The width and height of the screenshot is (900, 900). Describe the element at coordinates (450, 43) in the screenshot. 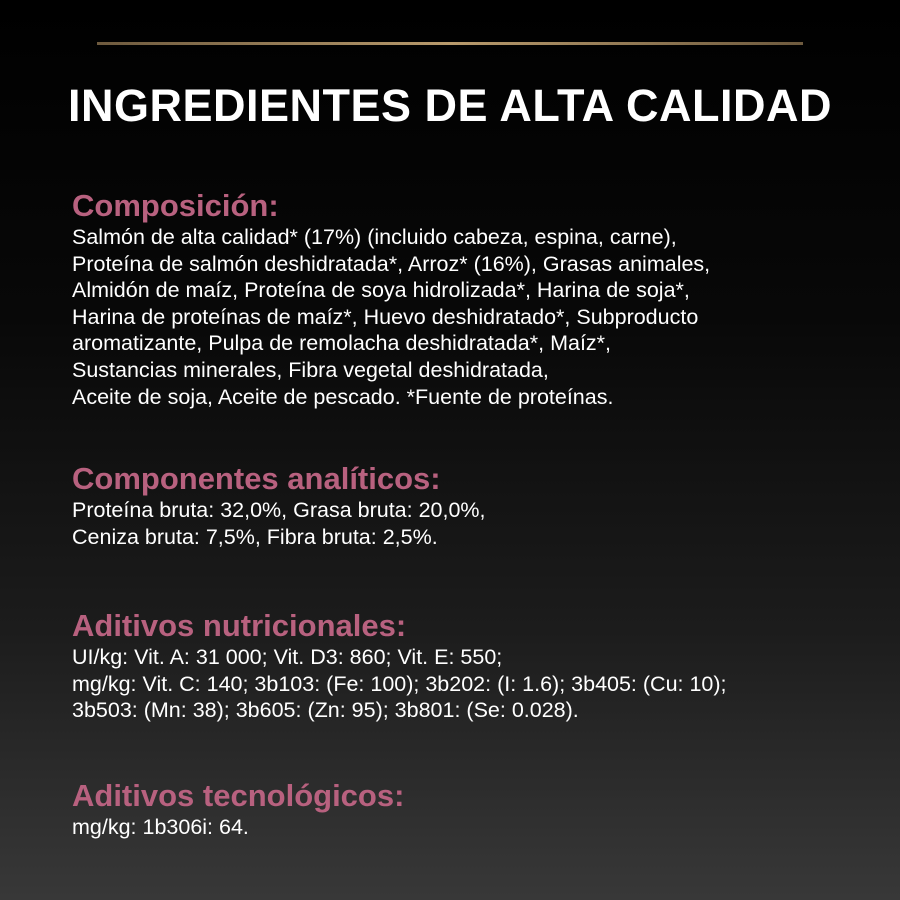

I see `gold-divider` at that location.